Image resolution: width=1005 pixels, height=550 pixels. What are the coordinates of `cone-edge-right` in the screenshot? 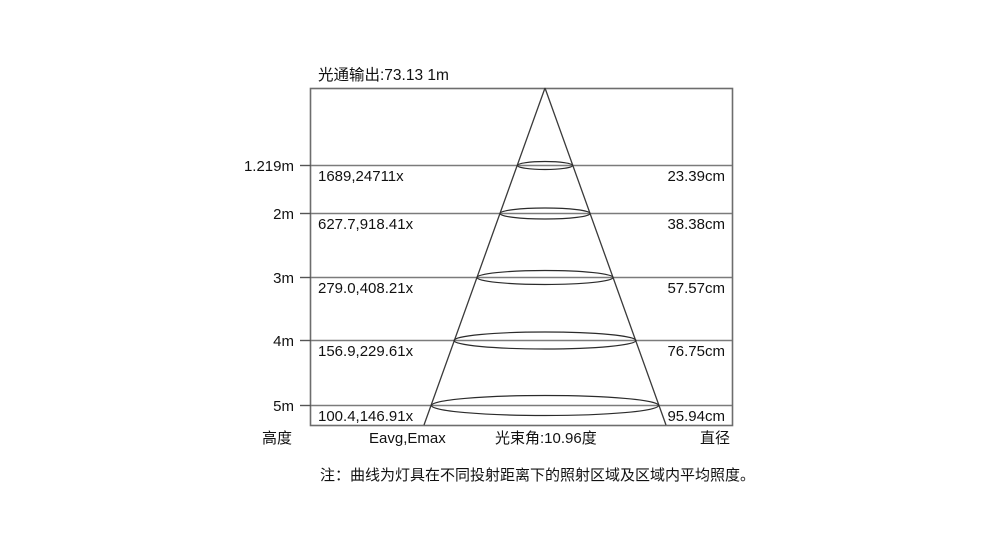 It's located at (605, 256).